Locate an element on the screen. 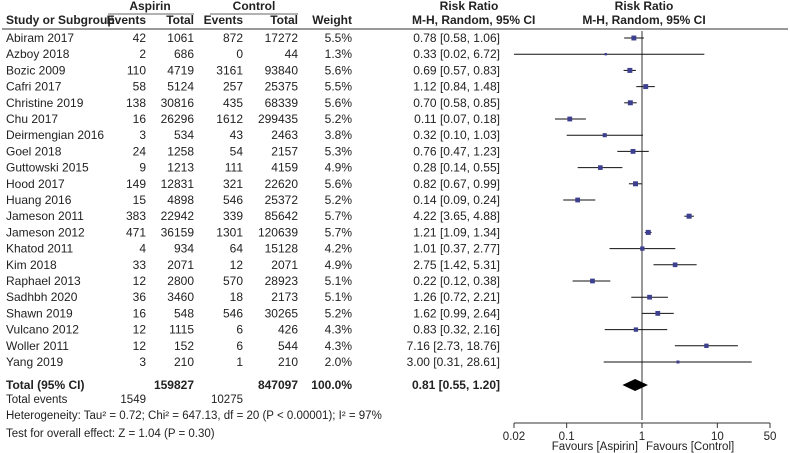  total-control: 85642 is located at coordinates (282, 216).